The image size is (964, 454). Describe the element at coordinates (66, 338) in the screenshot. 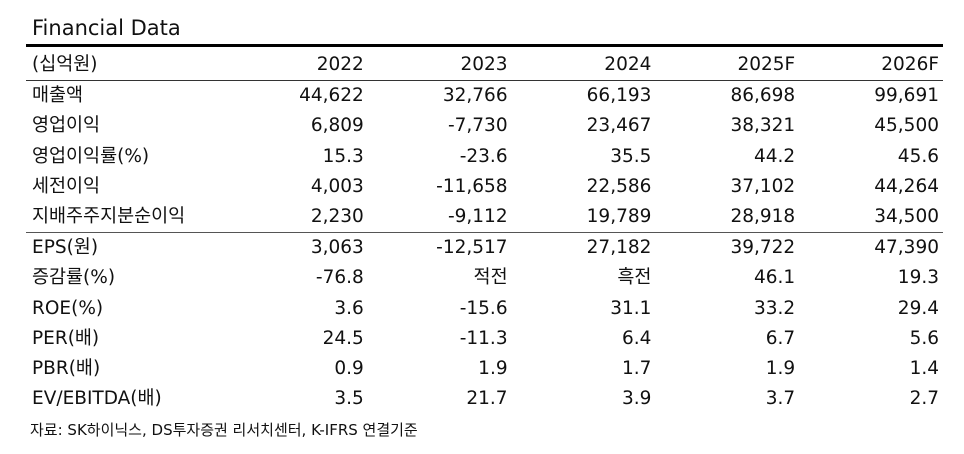

I see `row-label: PER(배)` at that location.